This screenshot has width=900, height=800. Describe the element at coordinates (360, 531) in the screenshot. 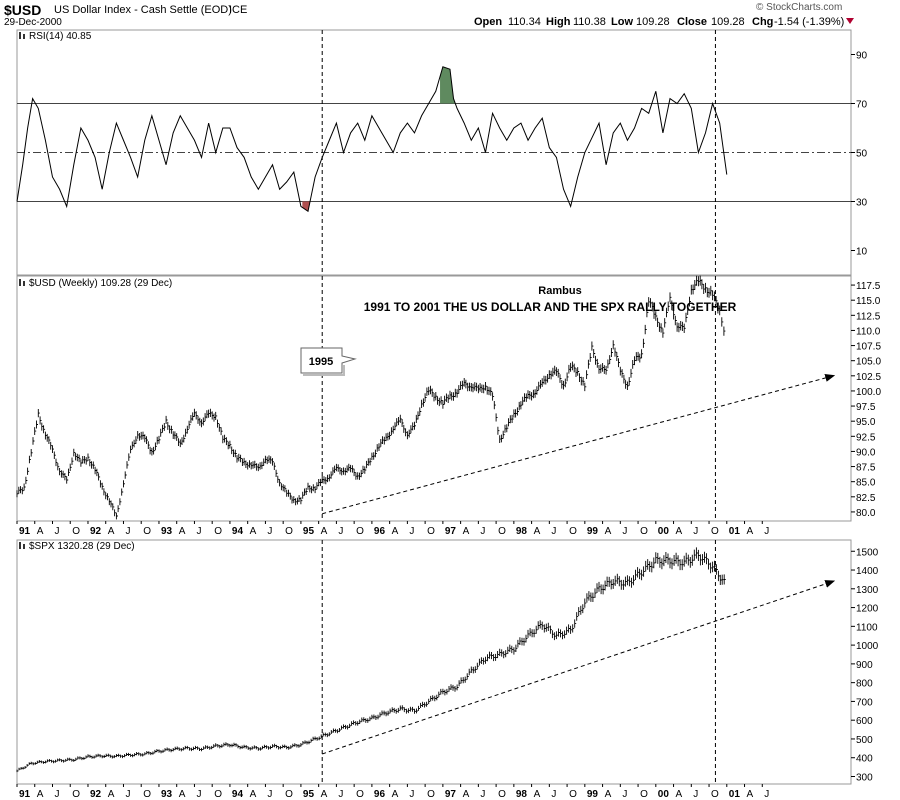

I see `x-tick-label-0-19: O` at that location.